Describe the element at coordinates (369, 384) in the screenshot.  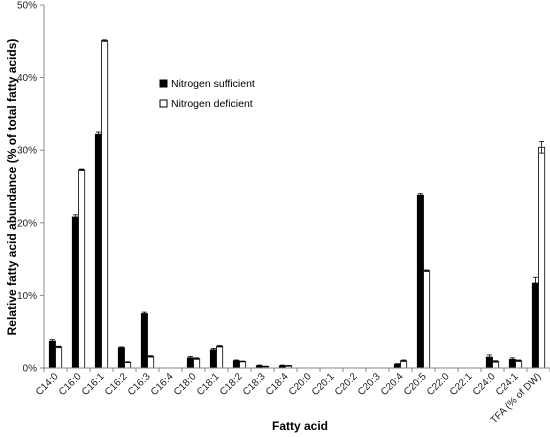
I see `x-tick-label: C20:3` at that location.